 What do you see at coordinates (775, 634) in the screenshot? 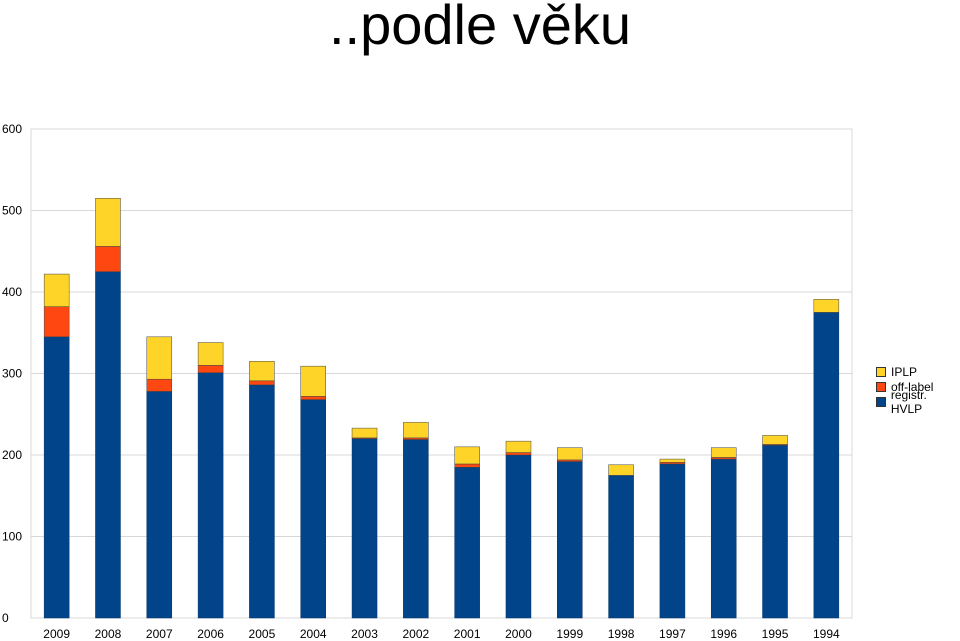
I see `x-tick-label: 1995` at bounding box center [775, 634].